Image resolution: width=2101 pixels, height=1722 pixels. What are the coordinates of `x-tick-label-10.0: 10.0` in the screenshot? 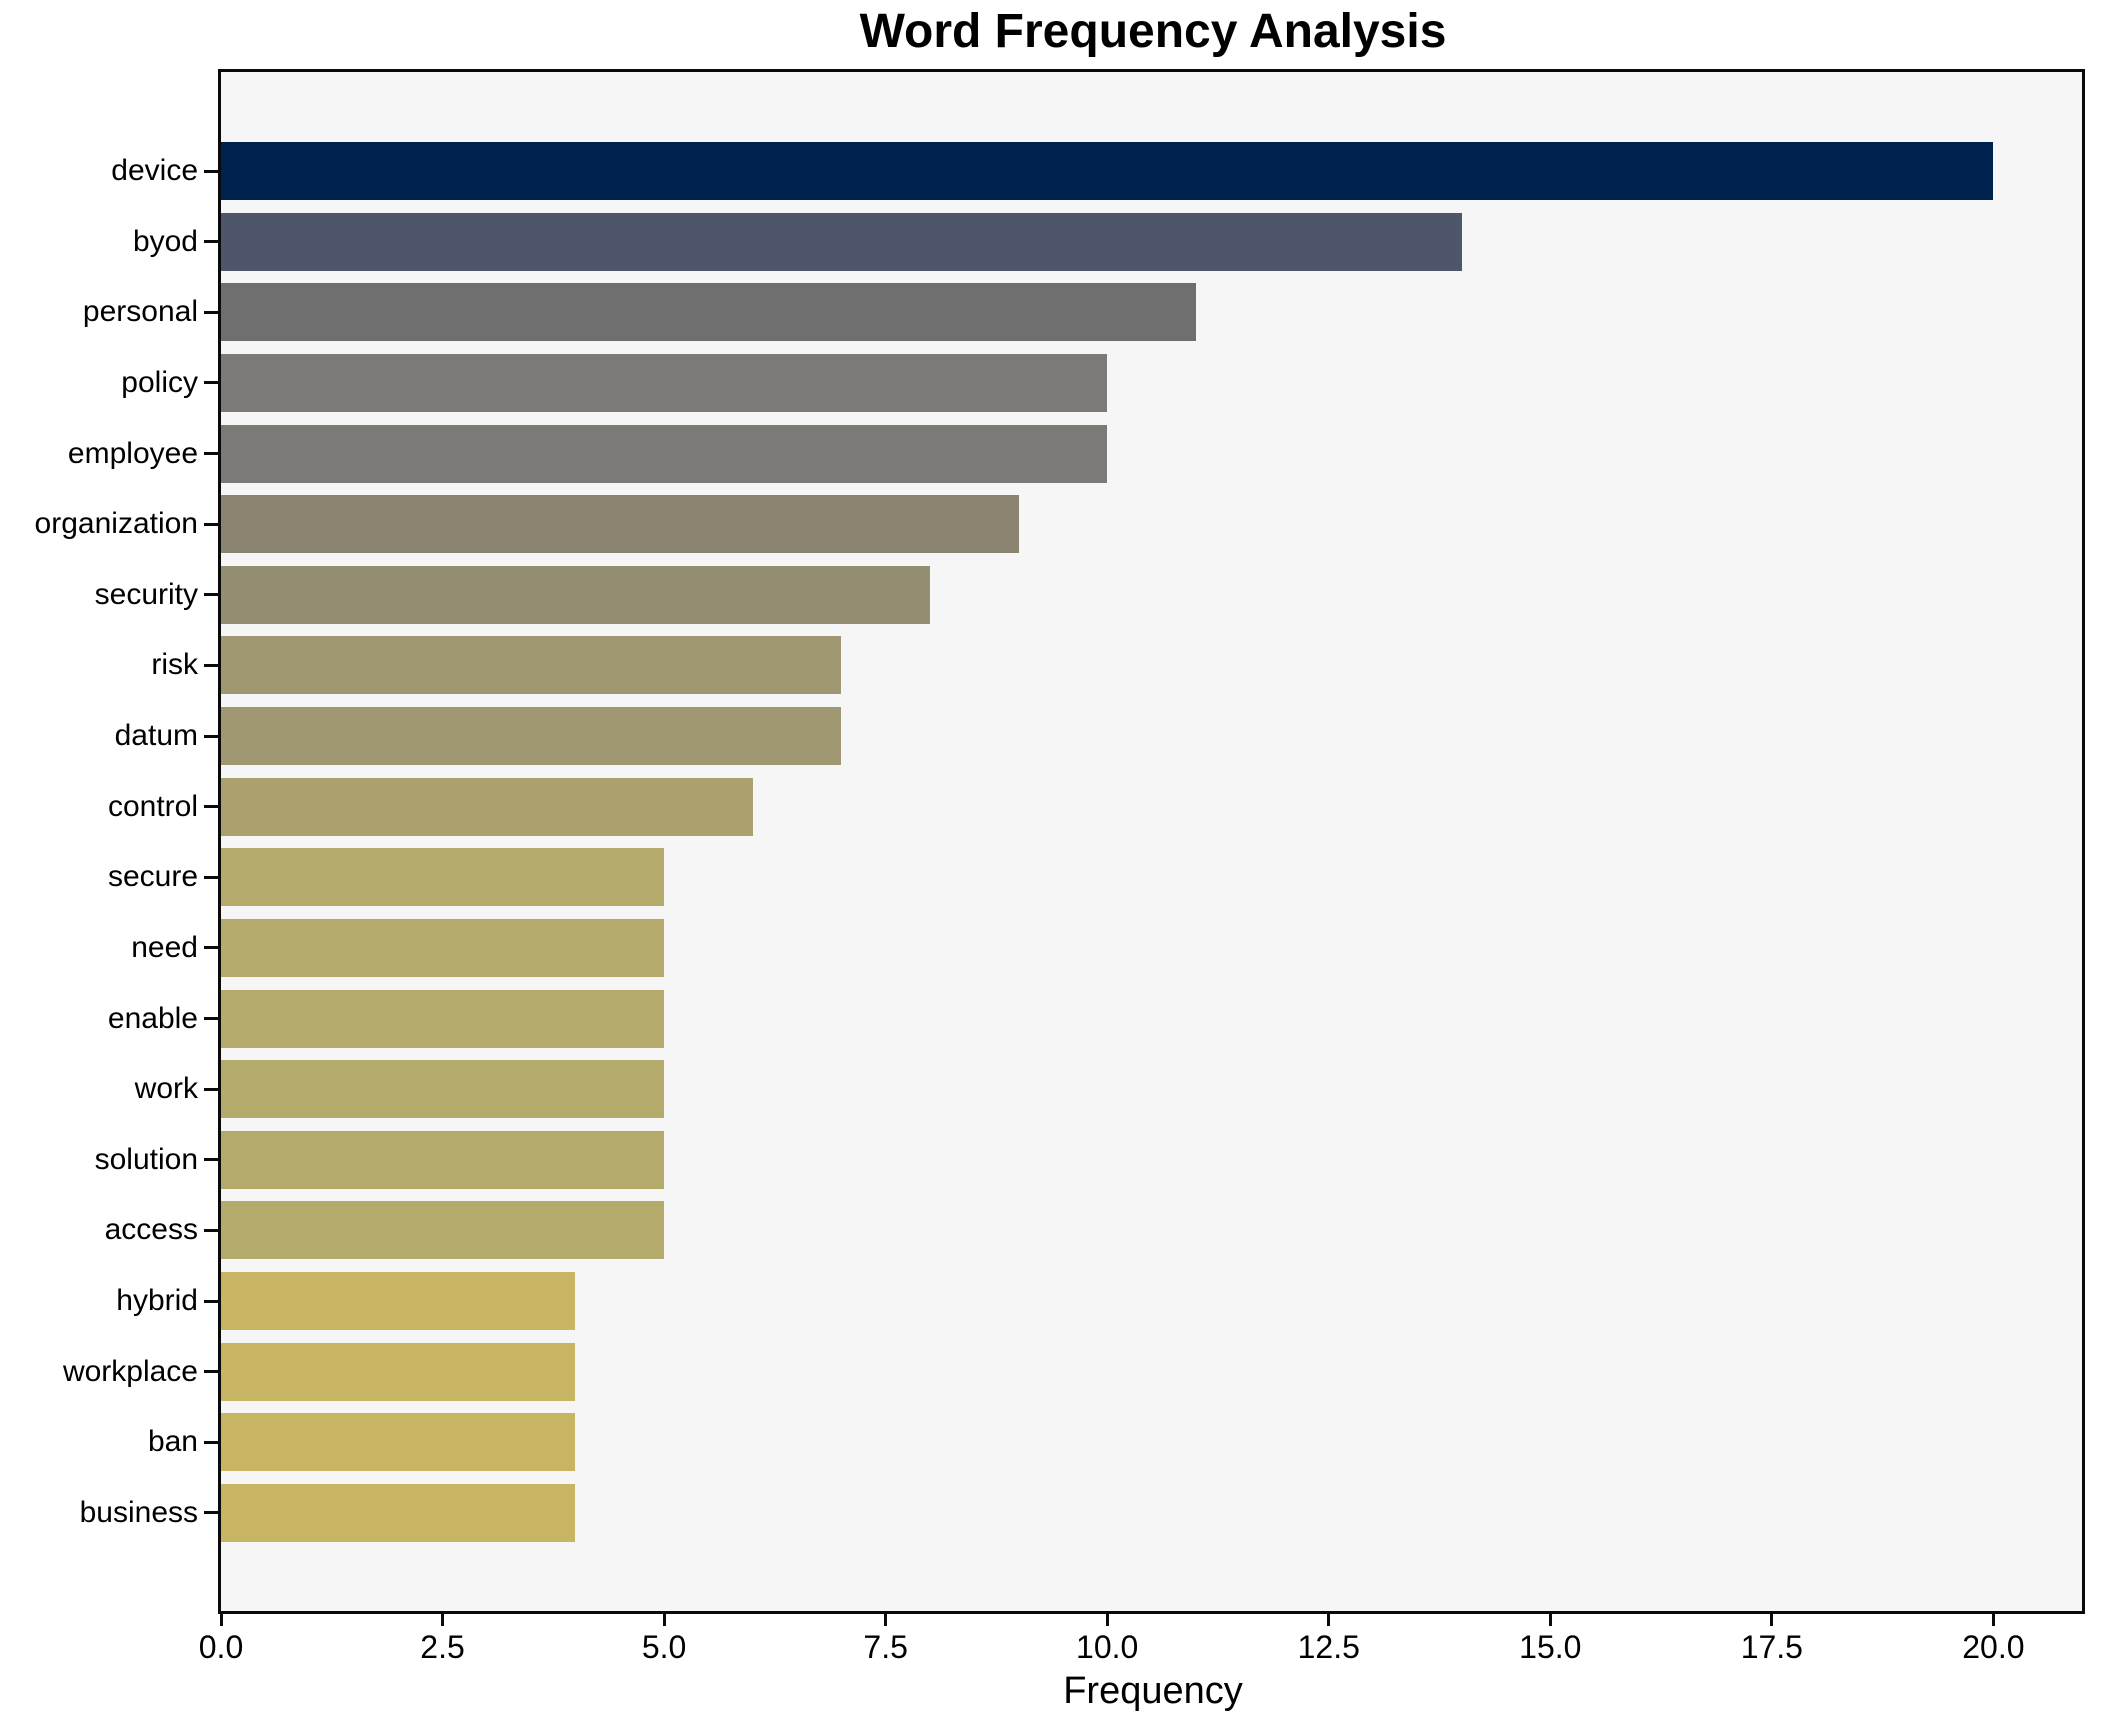 It's located at (1107, 1647).